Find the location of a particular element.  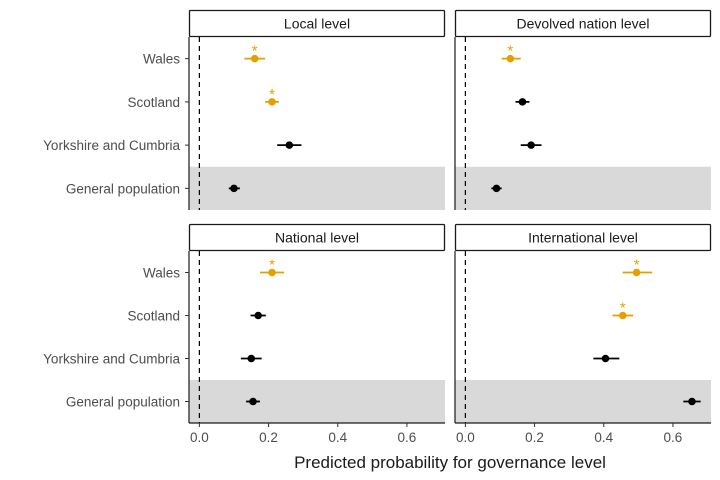

facet-title: Local level is located at coordinates (317, 24).